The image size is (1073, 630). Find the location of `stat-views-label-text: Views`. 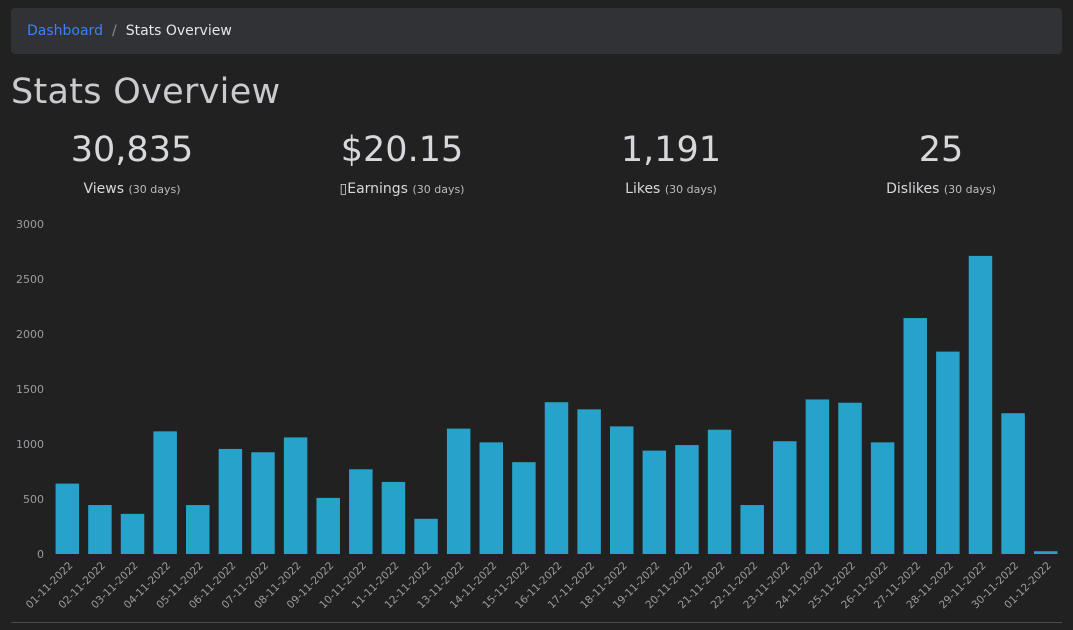

stat-views-label-text: Views is located at coordinates (104, 189).